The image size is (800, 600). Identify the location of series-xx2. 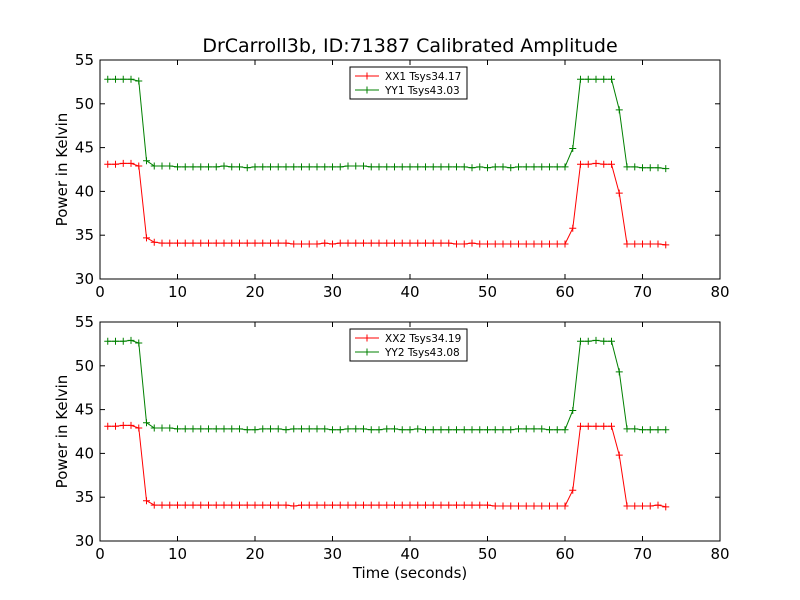
(387, 466).